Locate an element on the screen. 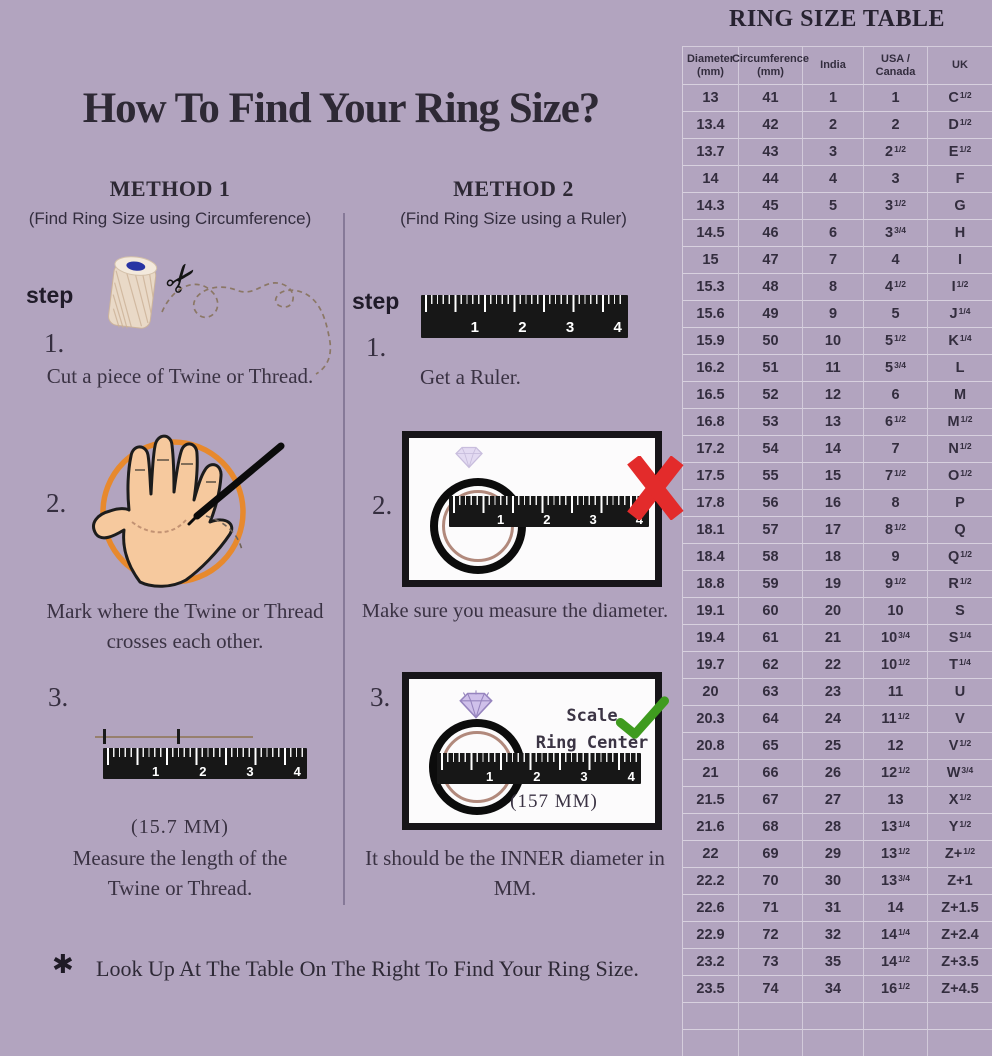  thread-end-mark-right is located at coordinates (178, 736).